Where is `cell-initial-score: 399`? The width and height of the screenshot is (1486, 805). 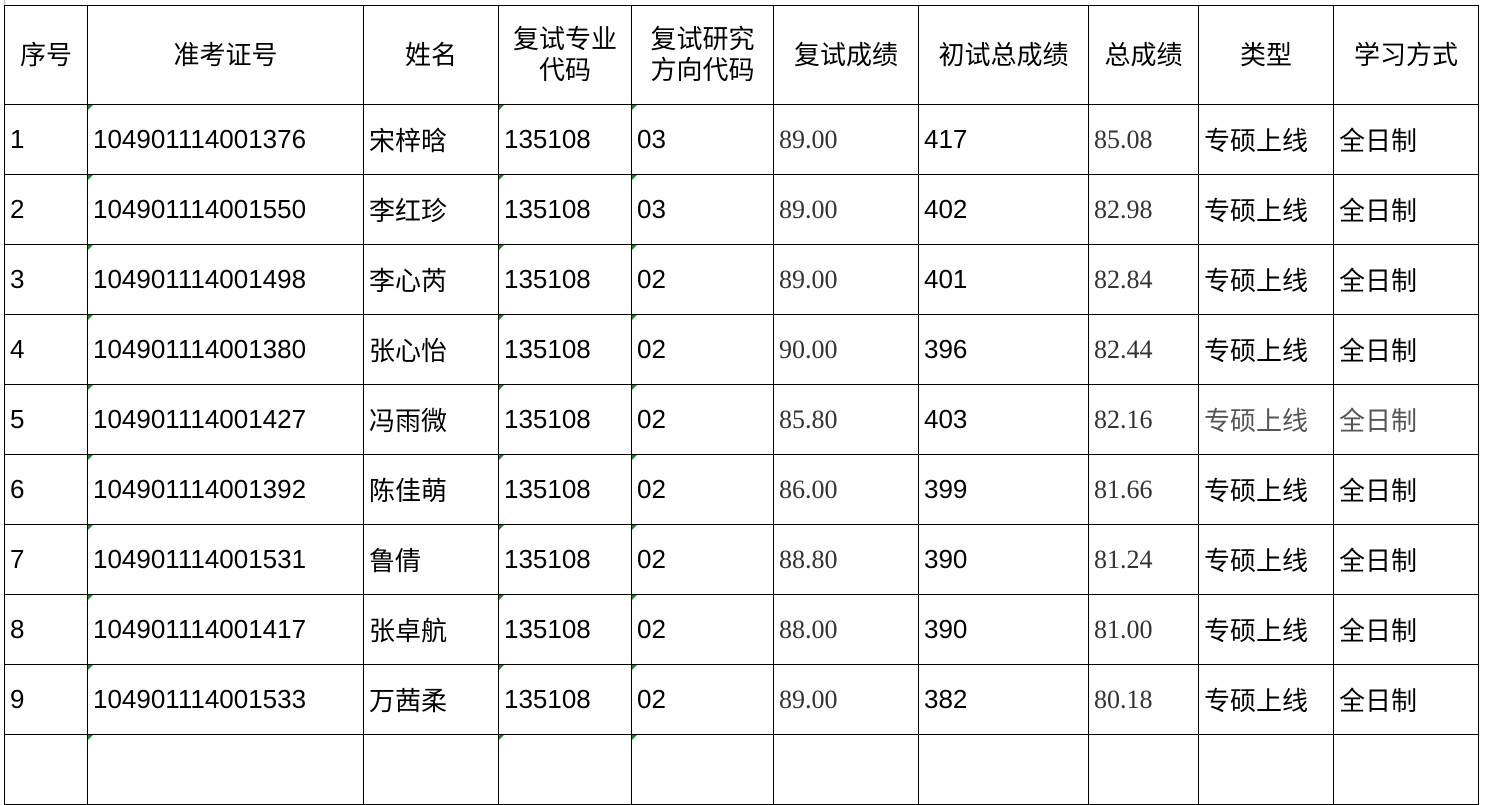 cell-initial-score: 399 is located at coordinates (1003, 489).